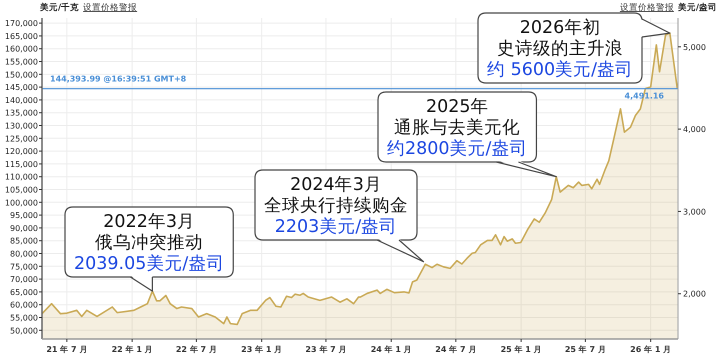 Image resolution: width=719 pixels, height=357 pixels. What do you see at coordinates (24, 318) in the screenshot?
I see `y-tick-label: 55,000` at bounding box center [24, 318].